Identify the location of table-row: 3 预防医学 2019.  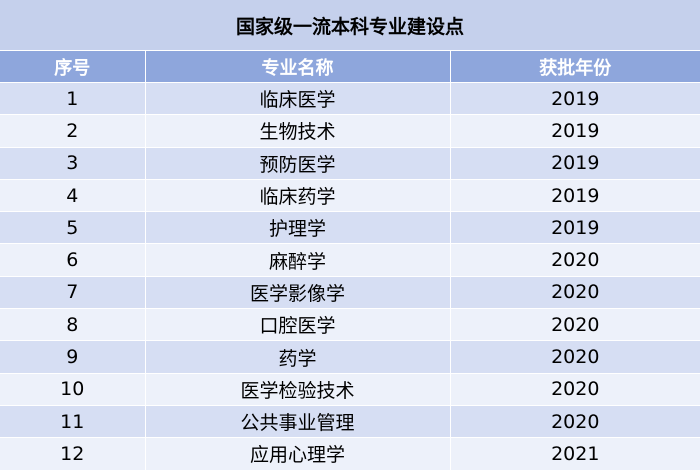
(350, 163).